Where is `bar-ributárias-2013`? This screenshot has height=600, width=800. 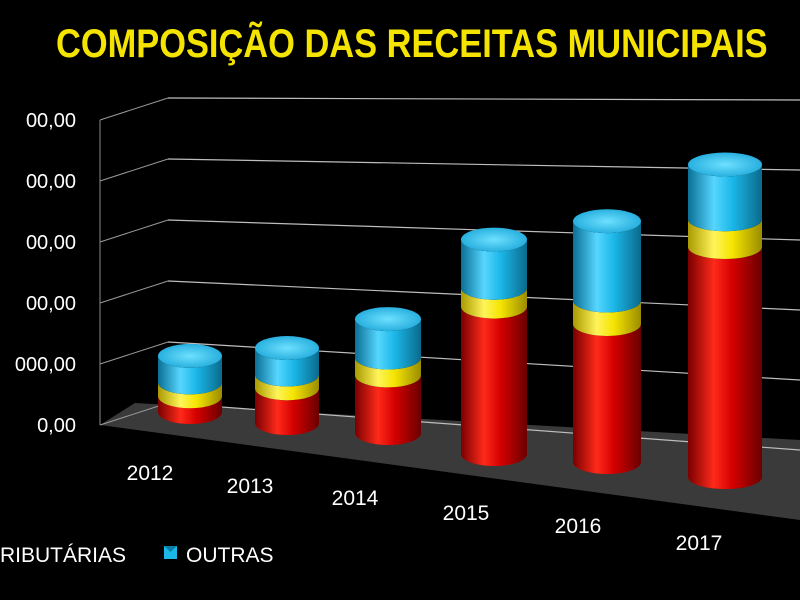 bar-ributárias-2013 is located at coordinates (287, 387).